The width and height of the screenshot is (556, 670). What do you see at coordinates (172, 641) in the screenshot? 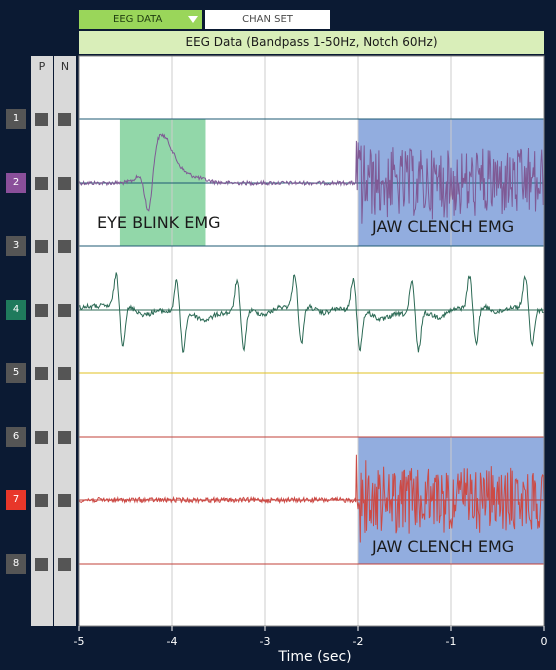
I see `x-tick-label-2: -4` at bounding box center [172, 641].